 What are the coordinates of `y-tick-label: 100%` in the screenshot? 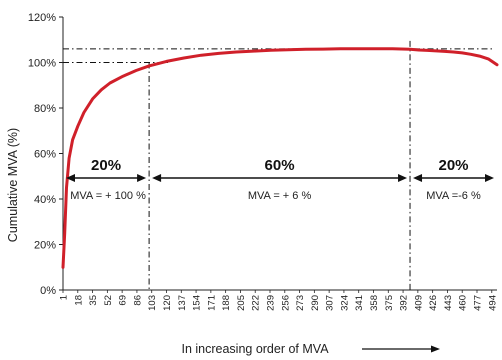 It's located at (42, 64).